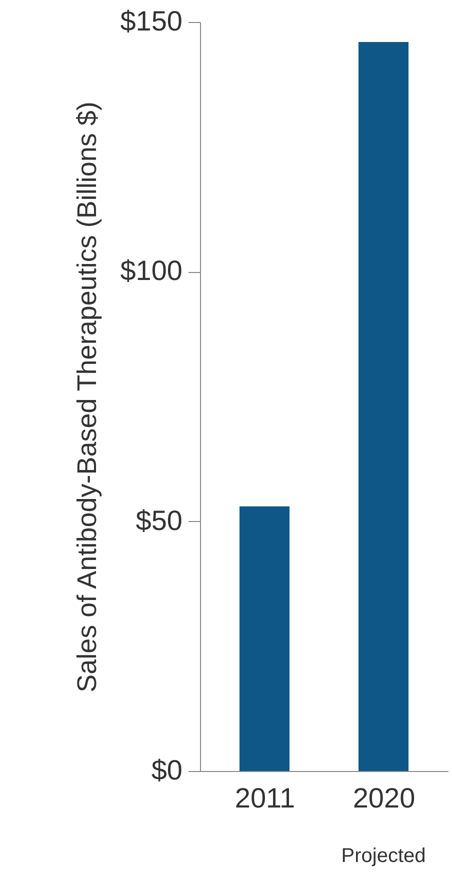 This screenshot has height=875, width=452. What do you see at coordinates (166, 770) in the screenshot?
I see `y-tick-label: $0` at bounding box center [166, 770].